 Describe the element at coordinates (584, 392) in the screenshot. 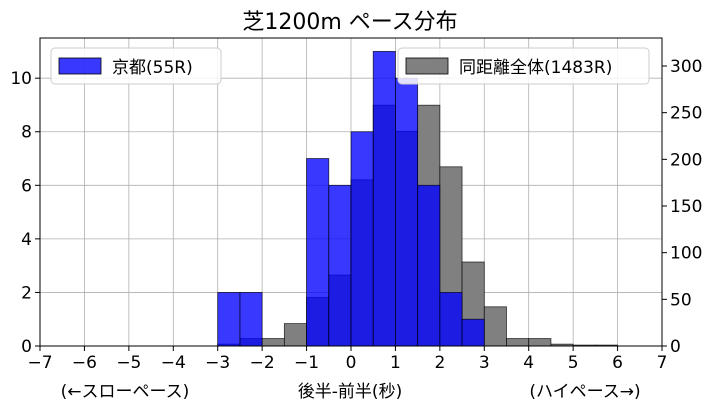

I see `x-axis-label-high: (ハイペース→)` at that location.